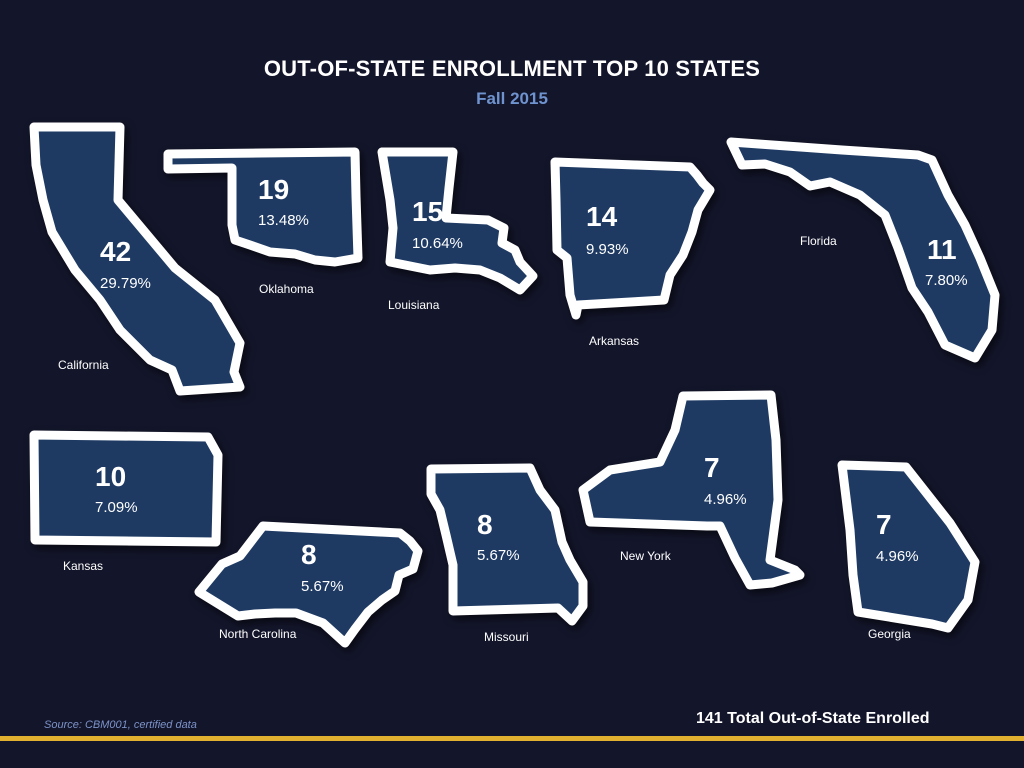 This screenshot has width=1024, height=768. What do you see at coordinates (725, 499) in the screenshot?
I see `new-york-percentage: 4.96%` at bounding box center [725, 499].